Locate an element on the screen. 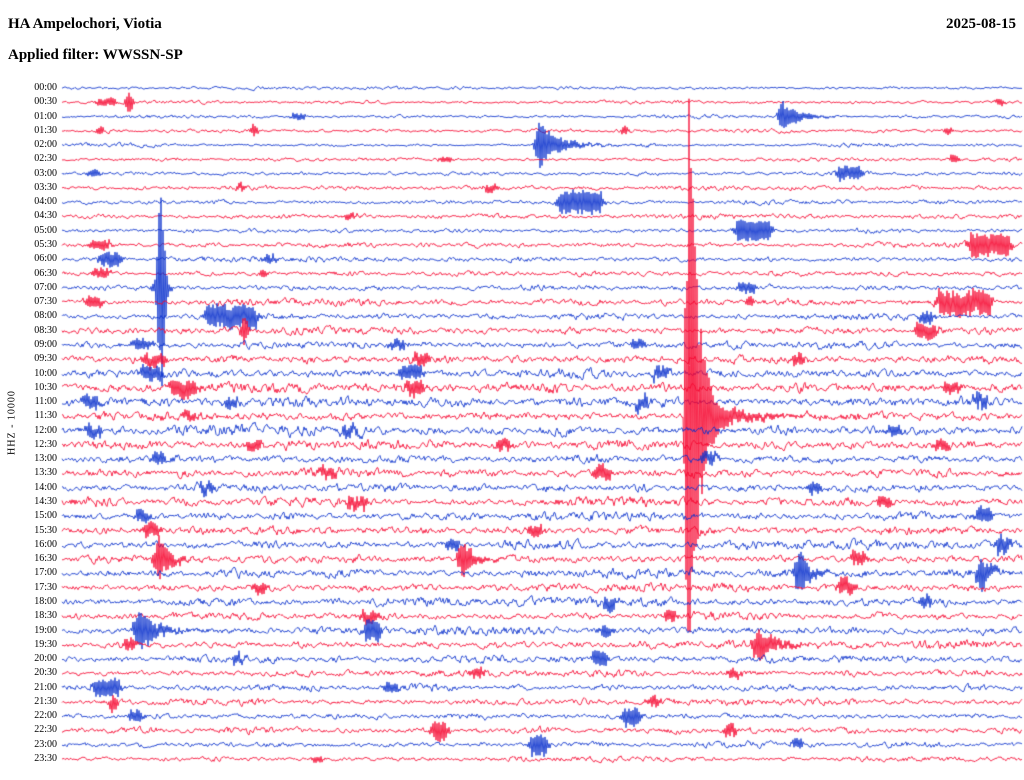 The height and width of the screenshot is (780, 1024). time-label: 08:30 is located at coordinates (45, 330).